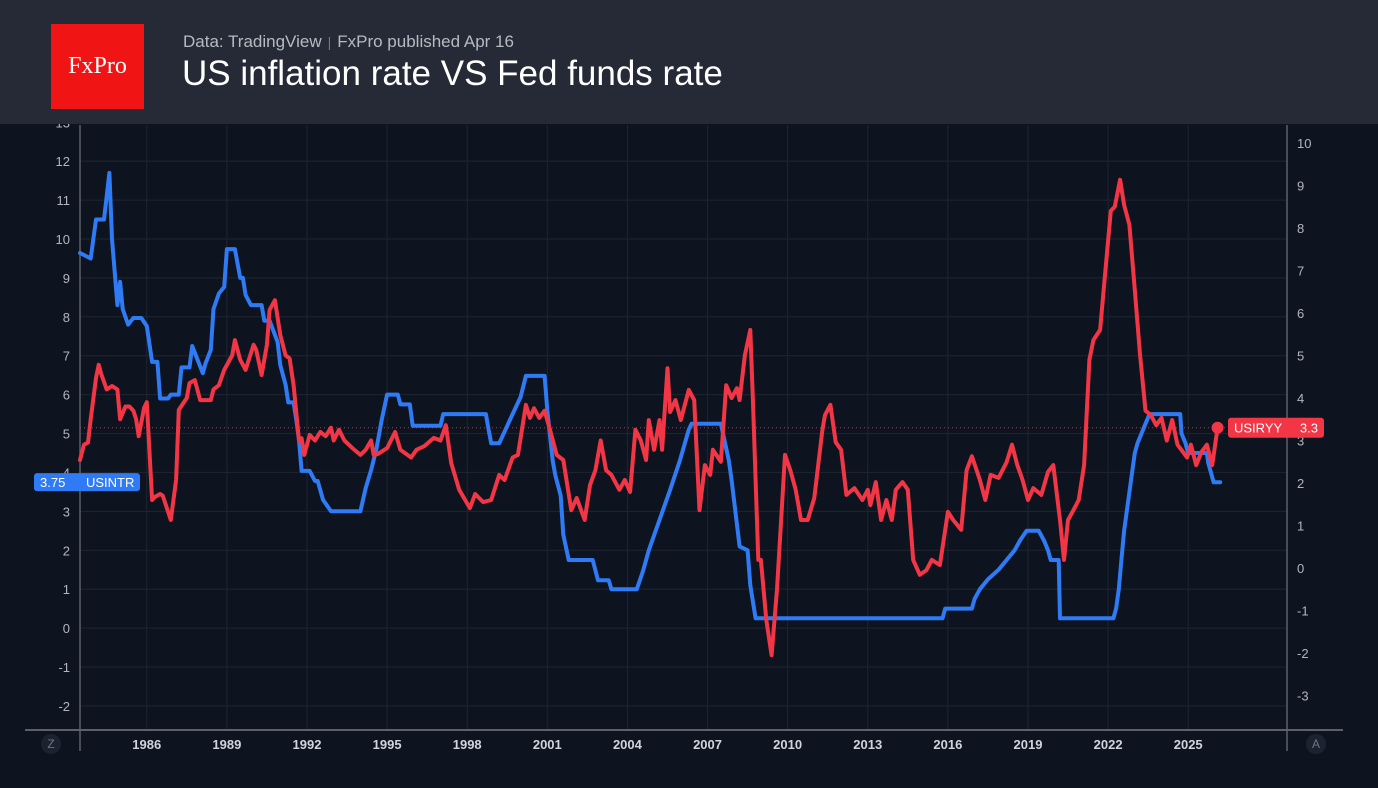 This screenshot has width=1378, height=788. What do you see at coordinates (1300, 568) in the screenshot?
I see `right-tick-label: 0` at bounding box center [1300, 568].